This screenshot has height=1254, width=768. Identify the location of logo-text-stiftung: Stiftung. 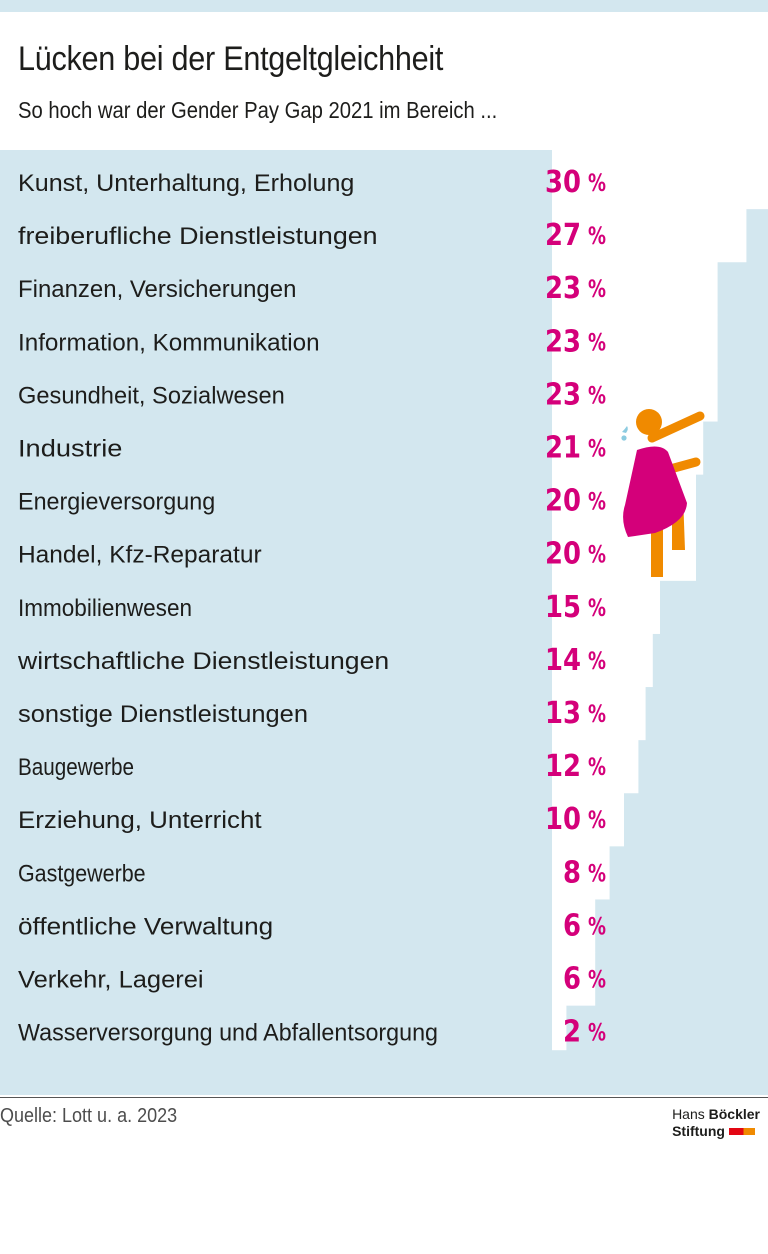
(698, 1131).